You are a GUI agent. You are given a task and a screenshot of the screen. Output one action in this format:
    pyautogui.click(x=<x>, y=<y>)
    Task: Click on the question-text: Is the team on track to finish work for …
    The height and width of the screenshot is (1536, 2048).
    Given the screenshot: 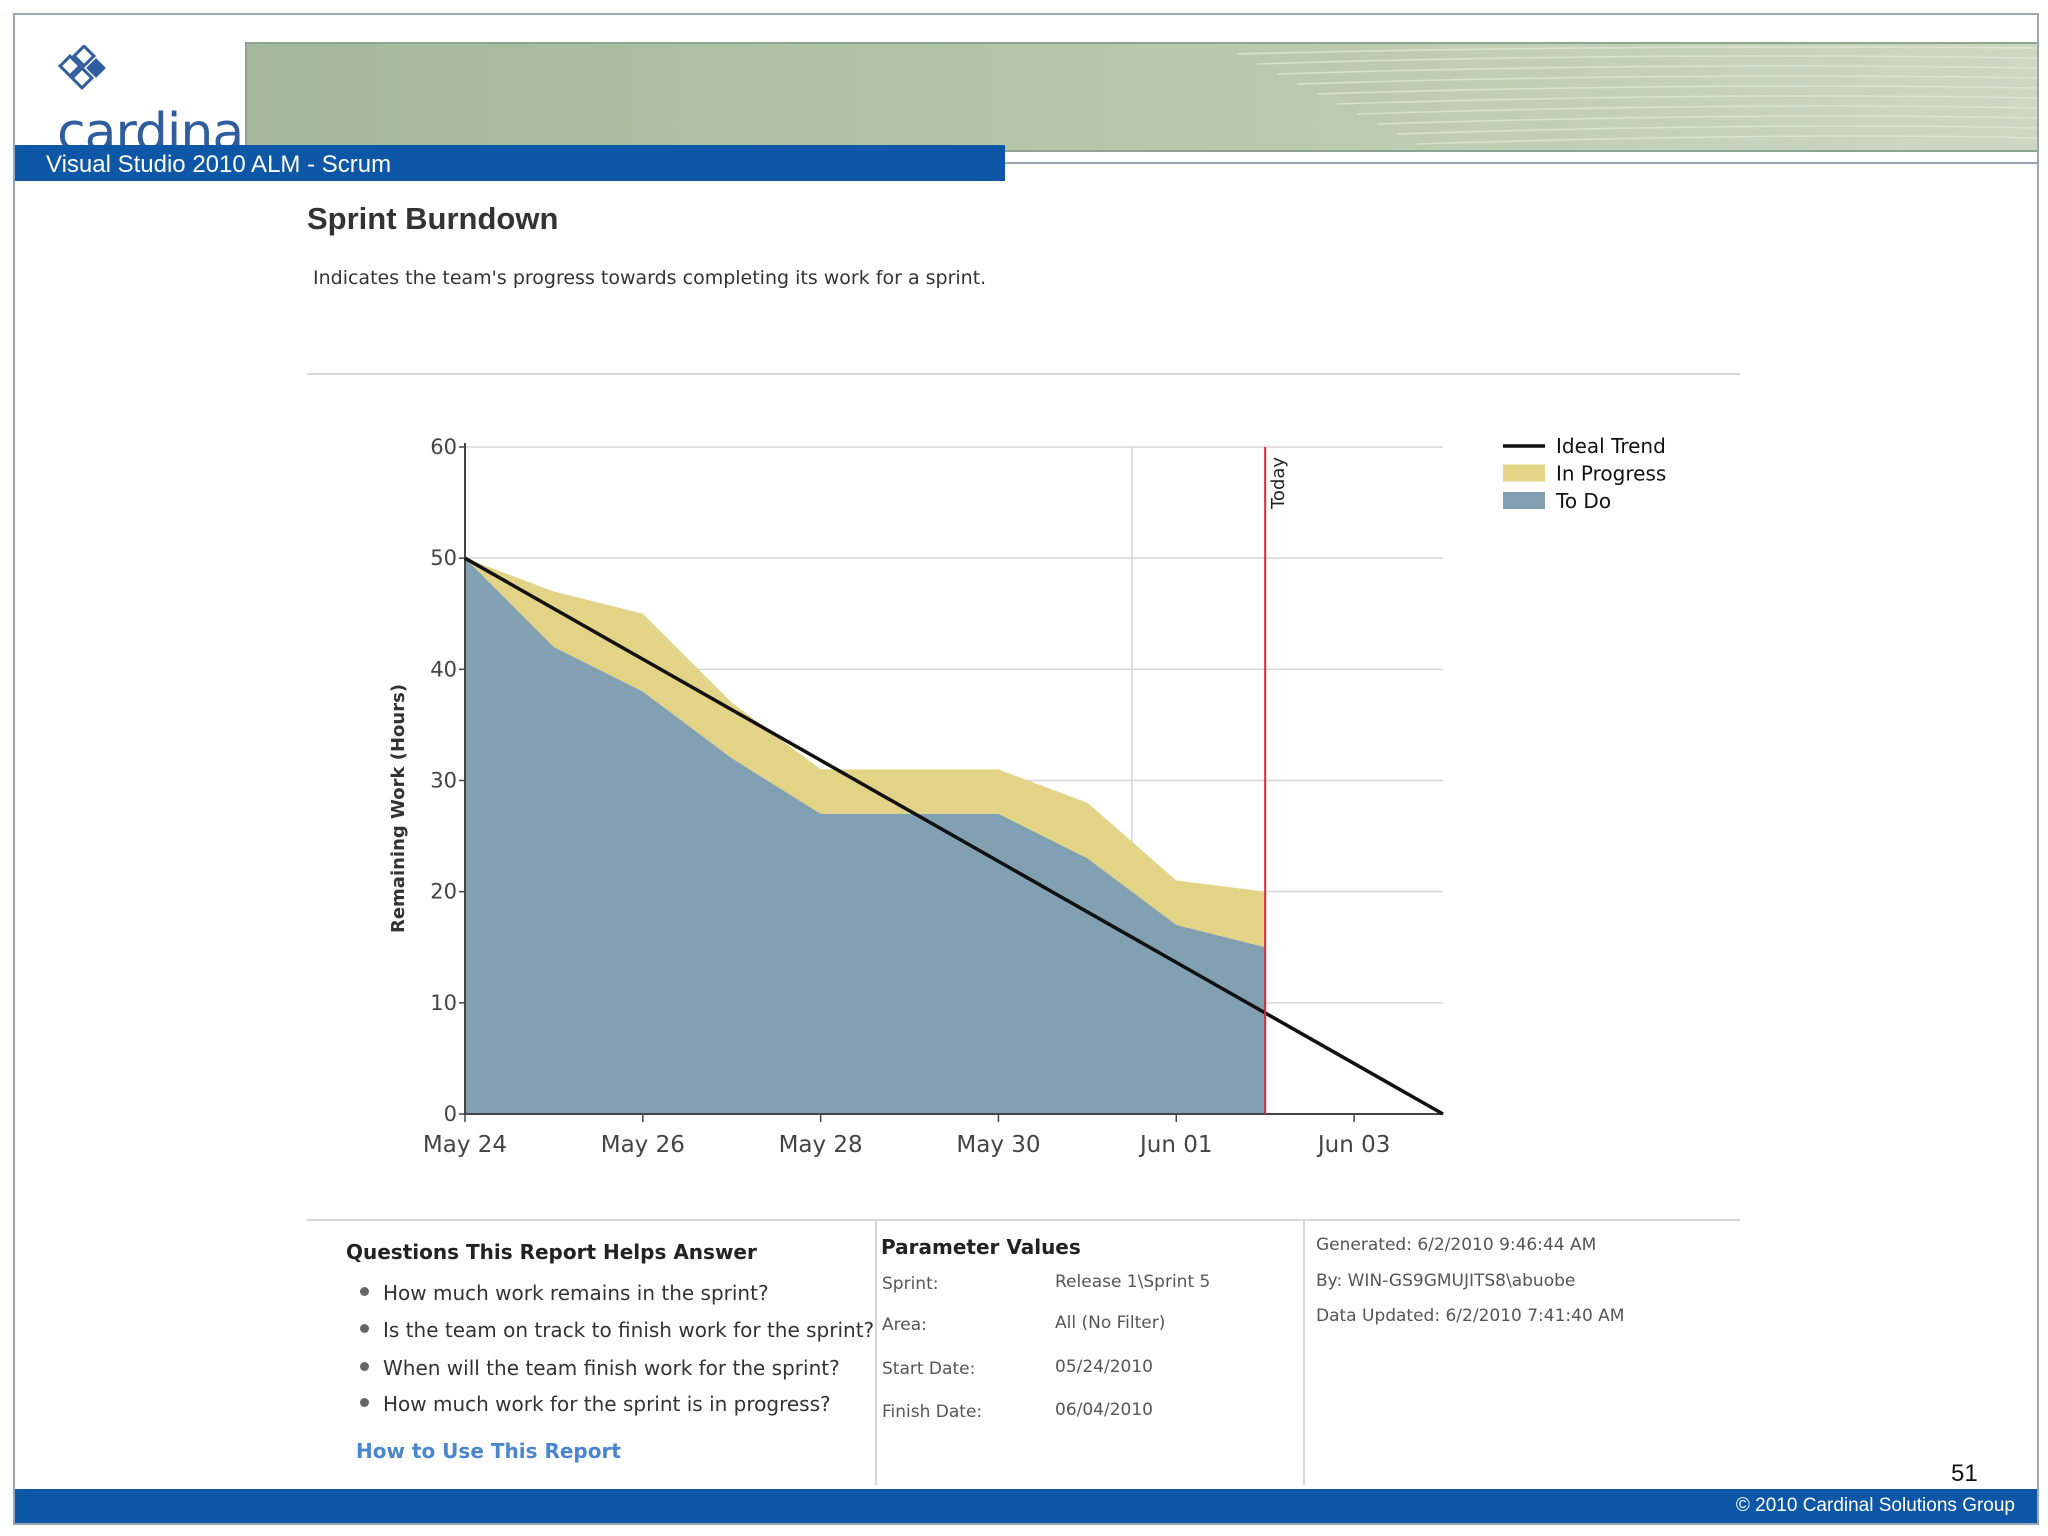 What is the action you would take?
    pyautogui.click(x=629, y=1330)
    